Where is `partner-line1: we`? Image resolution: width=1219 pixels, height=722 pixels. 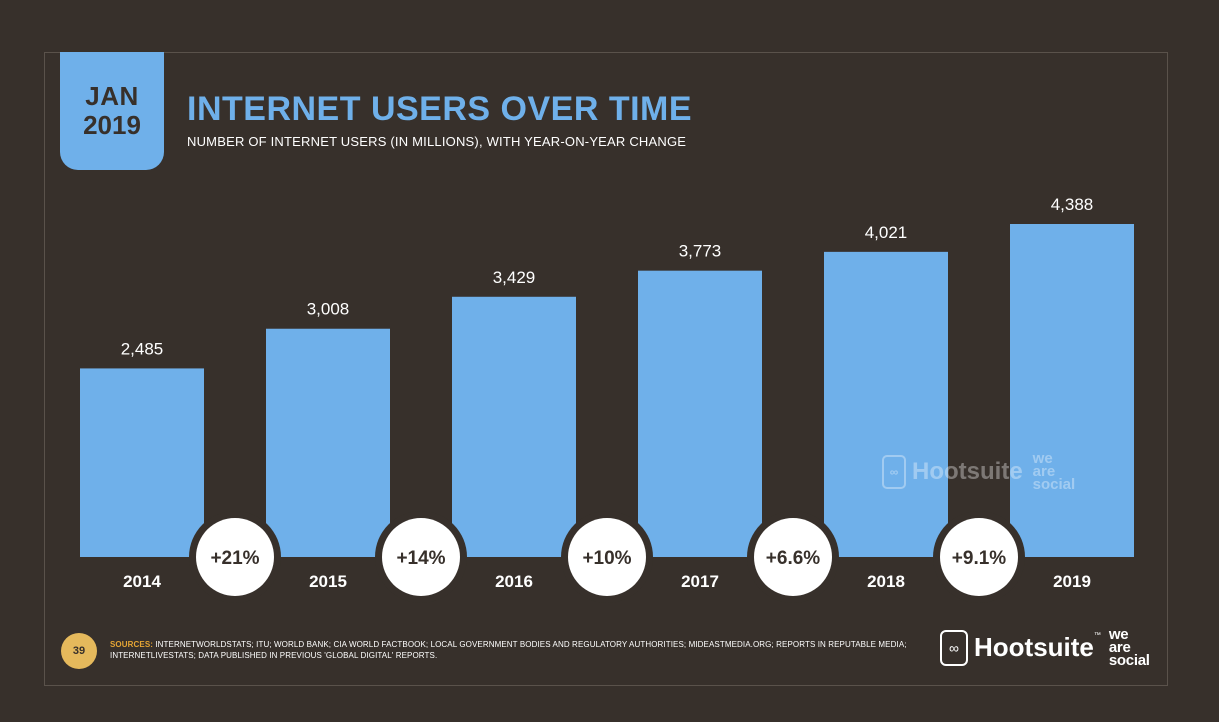
partner-line1: we is located at coordinates (1118, 634).